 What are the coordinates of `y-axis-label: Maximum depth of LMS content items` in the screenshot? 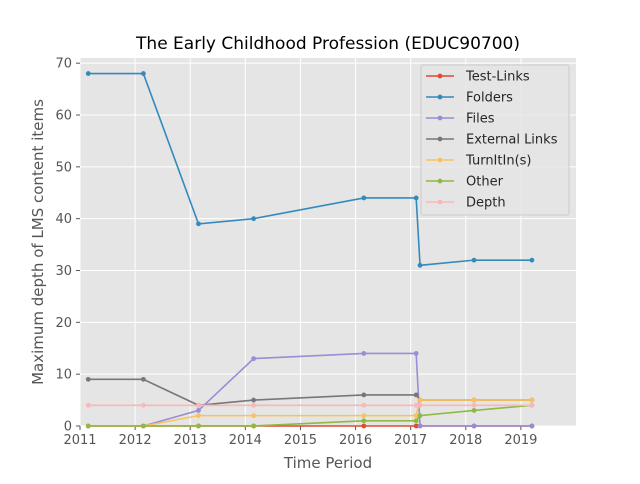 It's located at (38, 242).